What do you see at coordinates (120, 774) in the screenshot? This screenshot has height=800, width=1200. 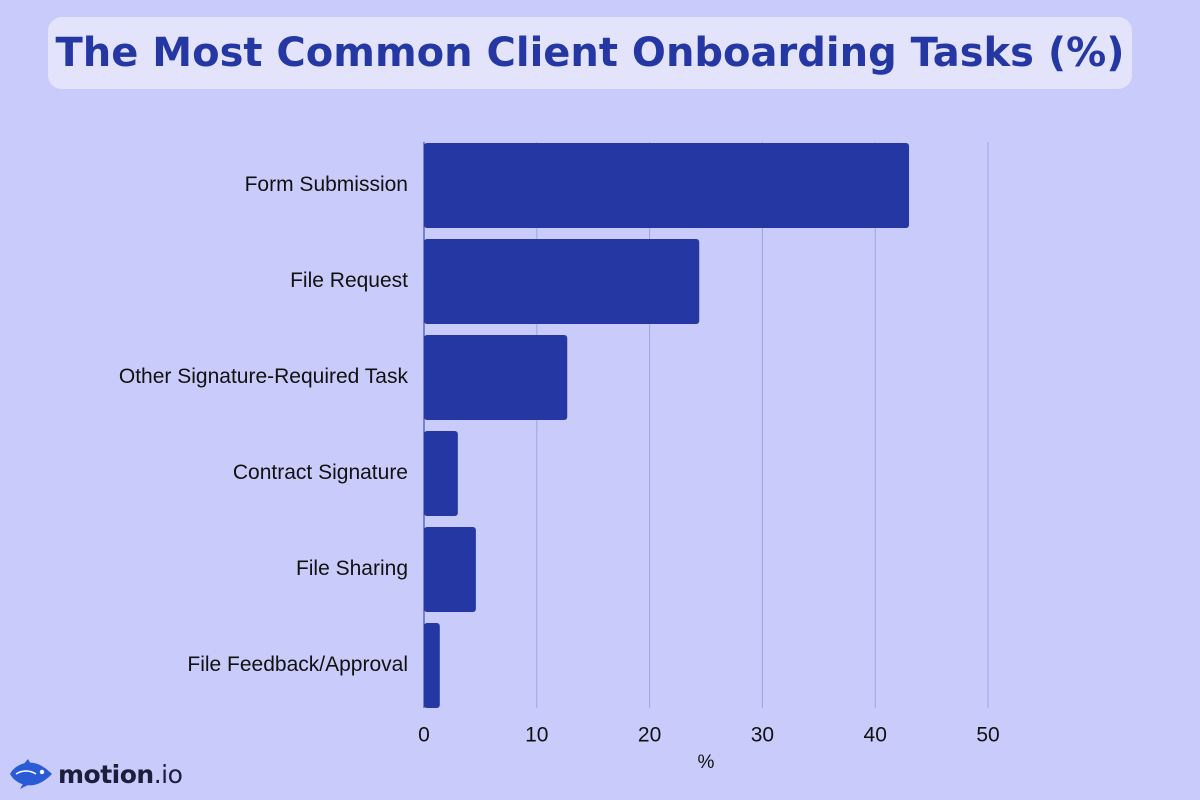 I see `logo-text: motion.io` at bounding box center [120, 774].